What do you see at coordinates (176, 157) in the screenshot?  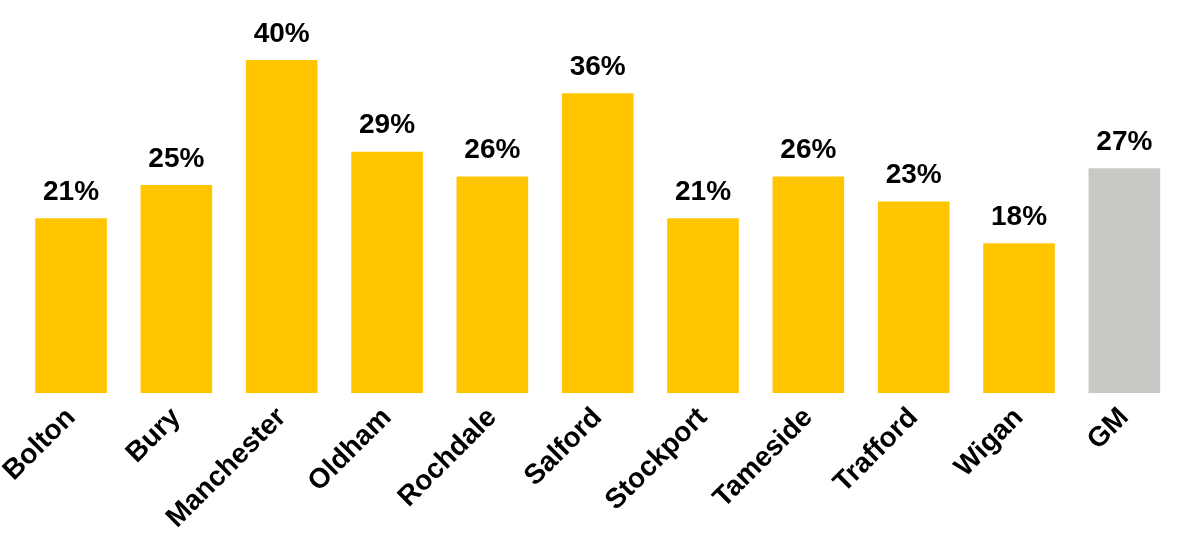 I see `data-label: 25%` at bounding box center [176, 157].